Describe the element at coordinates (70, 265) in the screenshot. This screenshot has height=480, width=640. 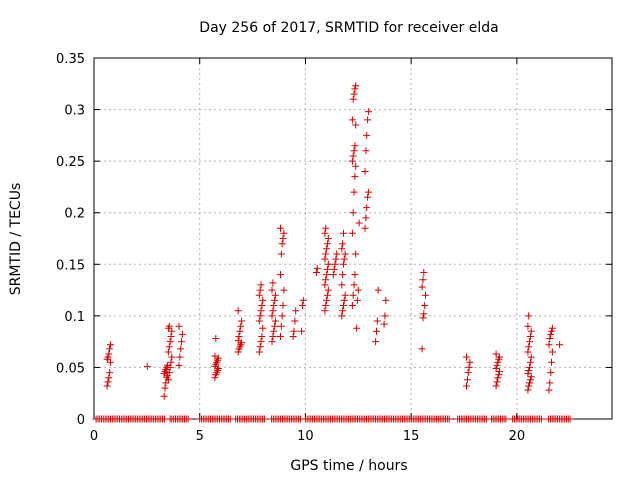
I see `y-tick-label: 0.15` at that location.